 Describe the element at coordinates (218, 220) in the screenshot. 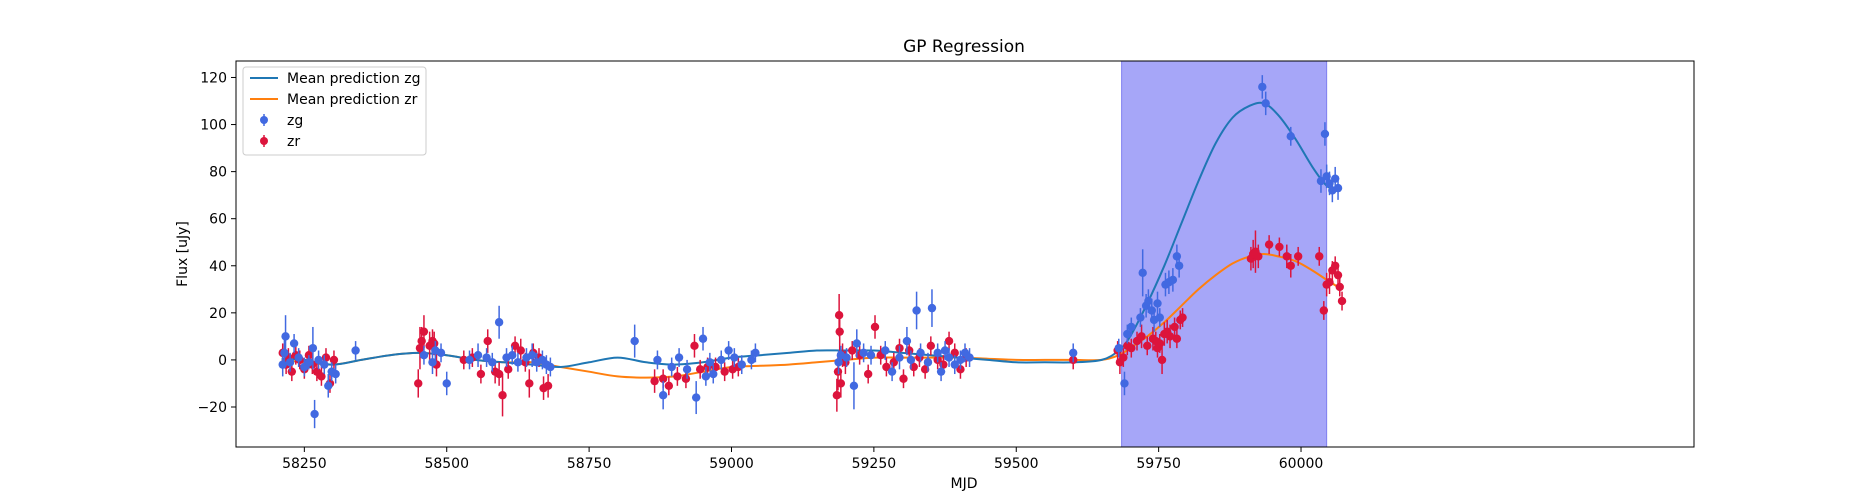

I see `y-tick-label: 60` at that location.